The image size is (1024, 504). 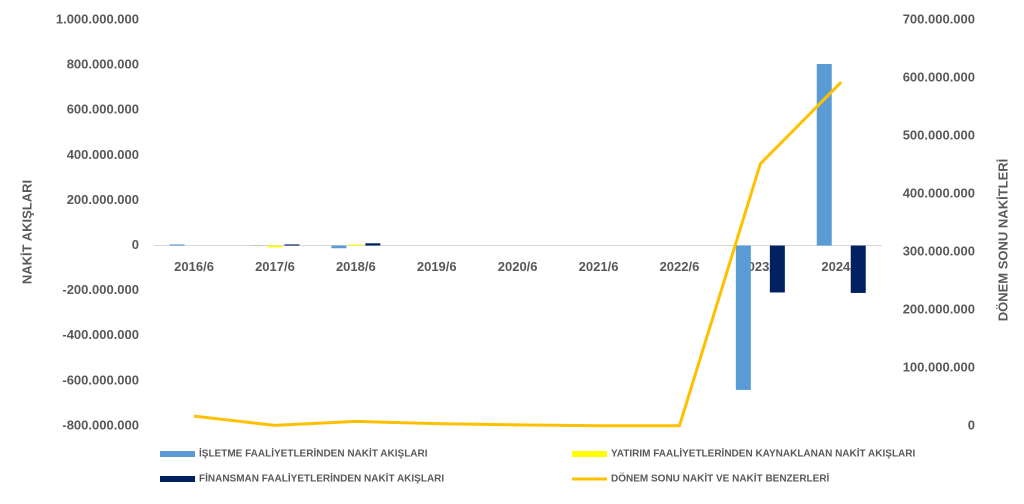 What do you see at coordinates (103, 154) in the screenshot?
I see `y-tick-label: 400.000.000` at bounding box center [103, 154].